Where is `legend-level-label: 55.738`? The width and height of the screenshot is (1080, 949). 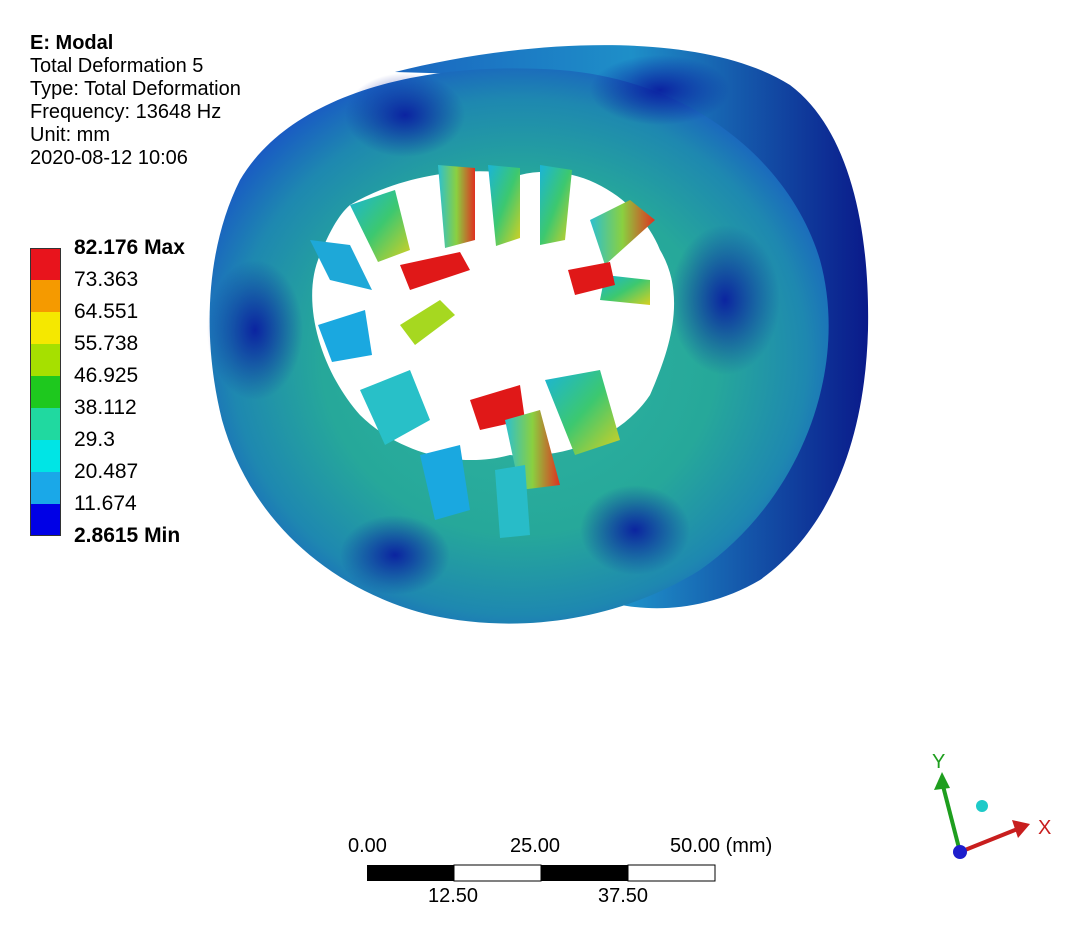 legend-level-label: 55.738 is located at coordinates (106, 343).